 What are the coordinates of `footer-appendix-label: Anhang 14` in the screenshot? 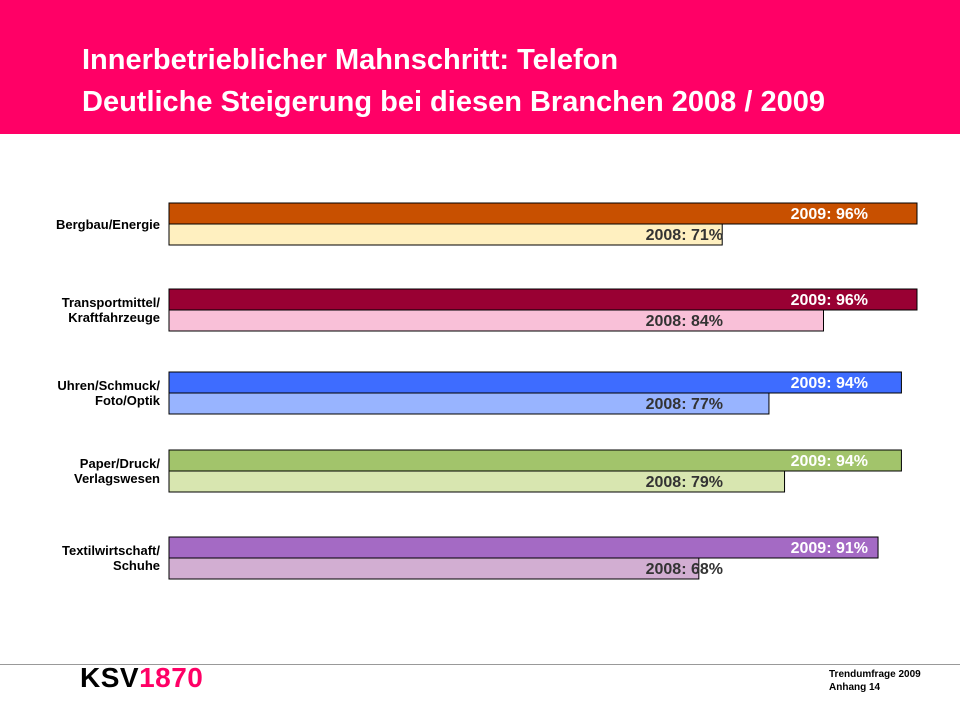 It's located at (855, 687).